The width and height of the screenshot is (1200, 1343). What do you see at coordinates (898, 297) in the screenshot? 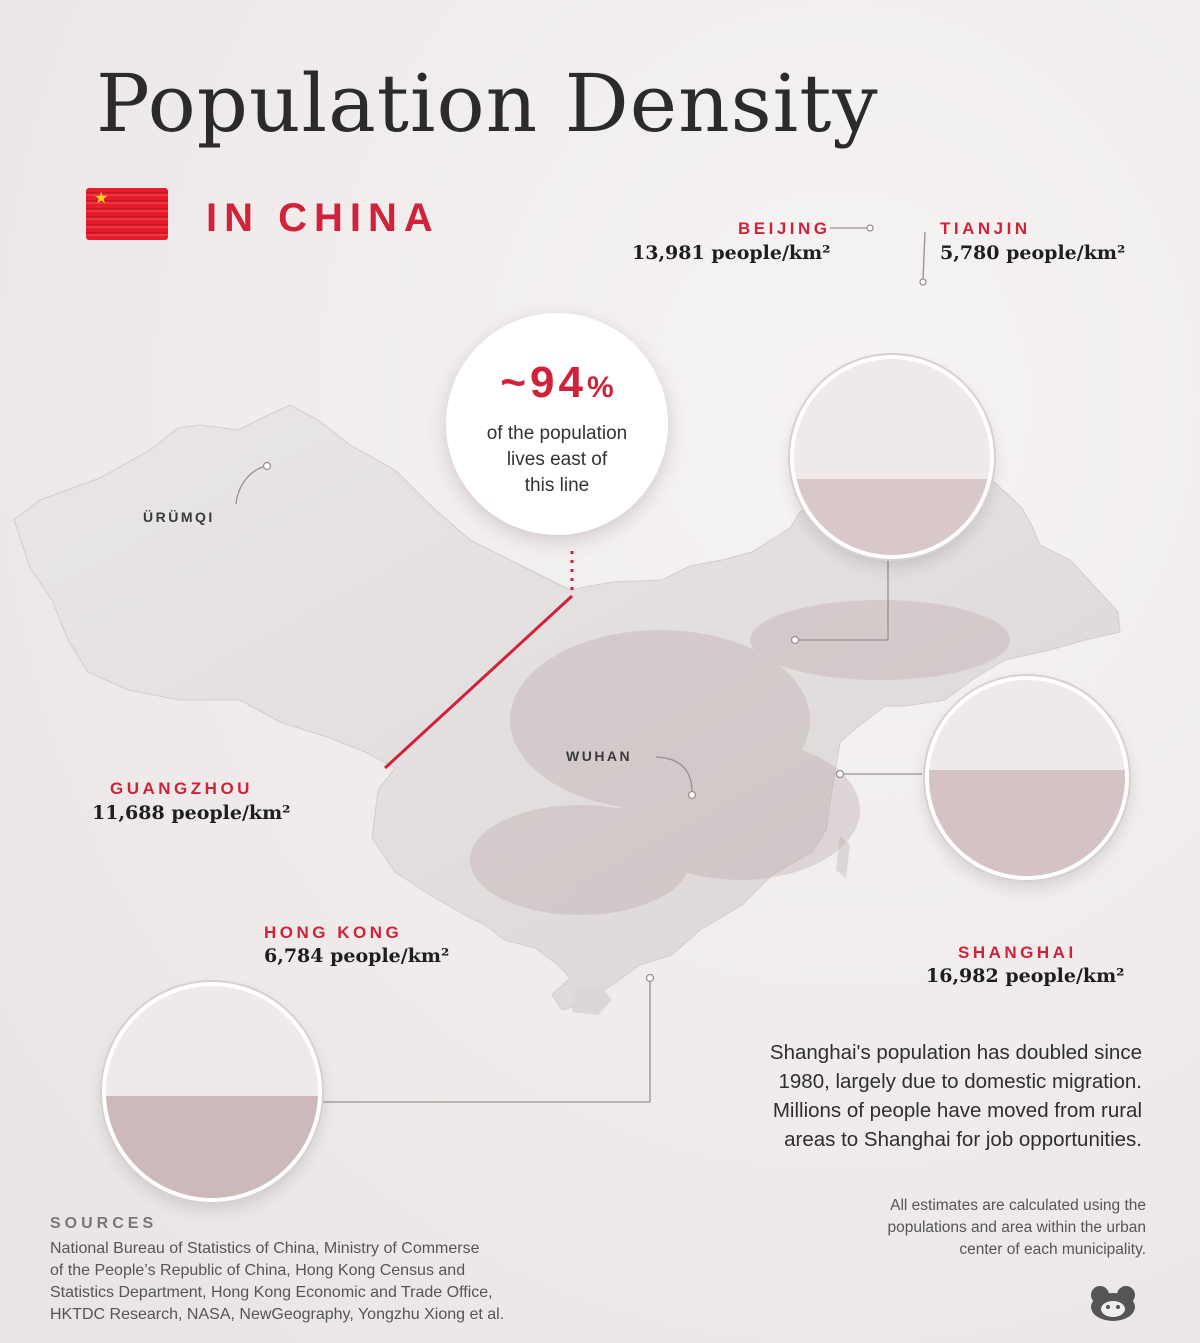
I see `beijing-spike-overflow` at bounding box center [898, 297].